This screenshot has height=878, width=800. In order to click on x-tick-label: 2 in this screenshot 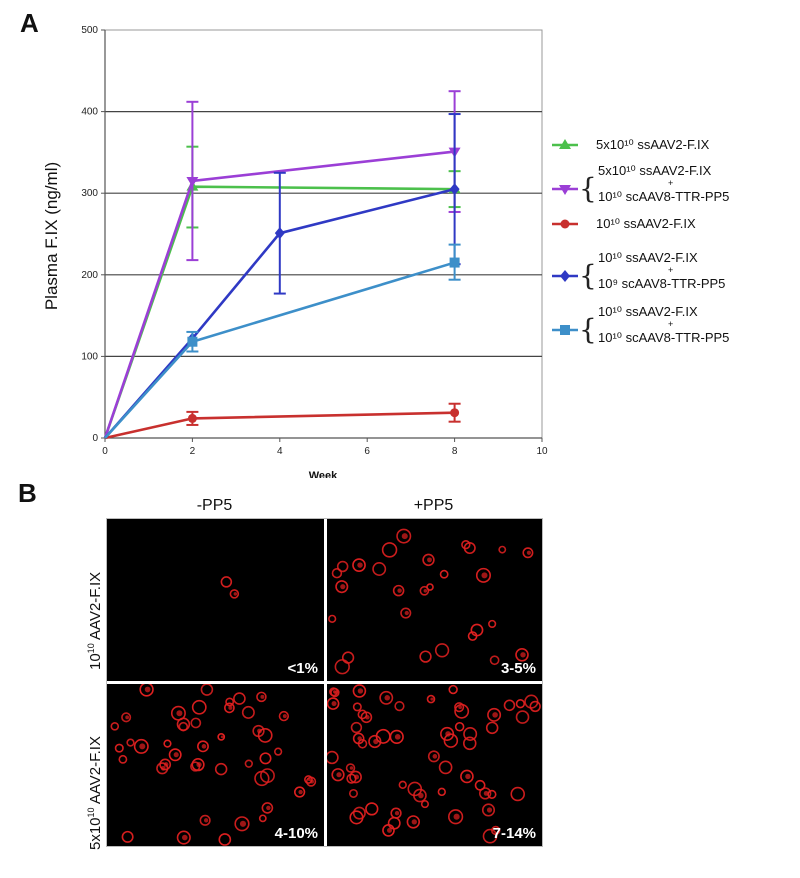, I will do `click(193, 451)`.